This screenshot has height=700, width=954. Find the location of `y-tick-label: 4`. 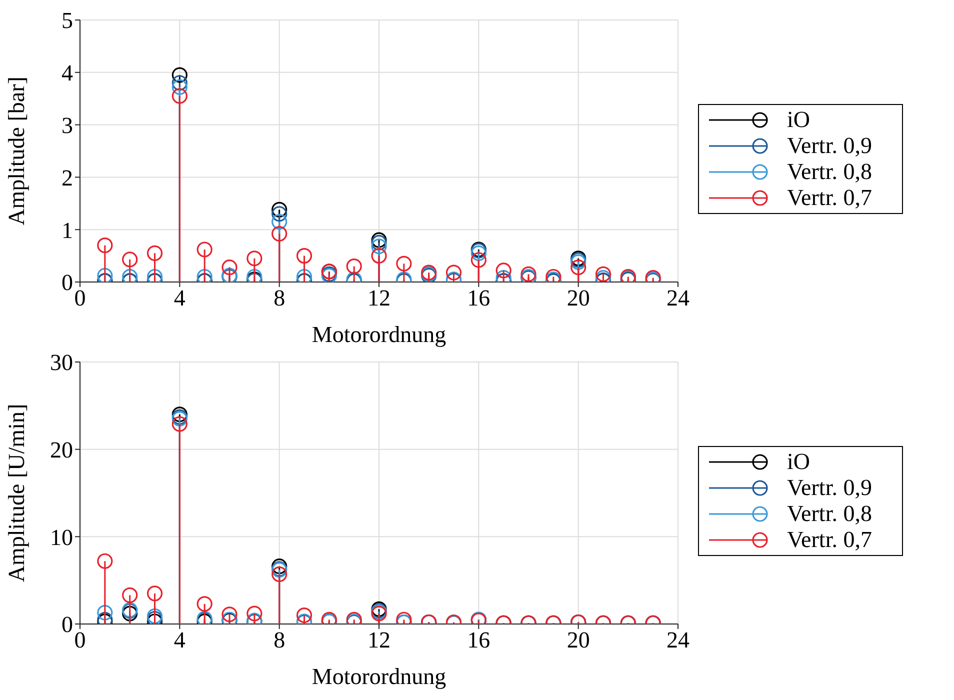

y-tick-label: 4 is located at coordinates (68, 73).